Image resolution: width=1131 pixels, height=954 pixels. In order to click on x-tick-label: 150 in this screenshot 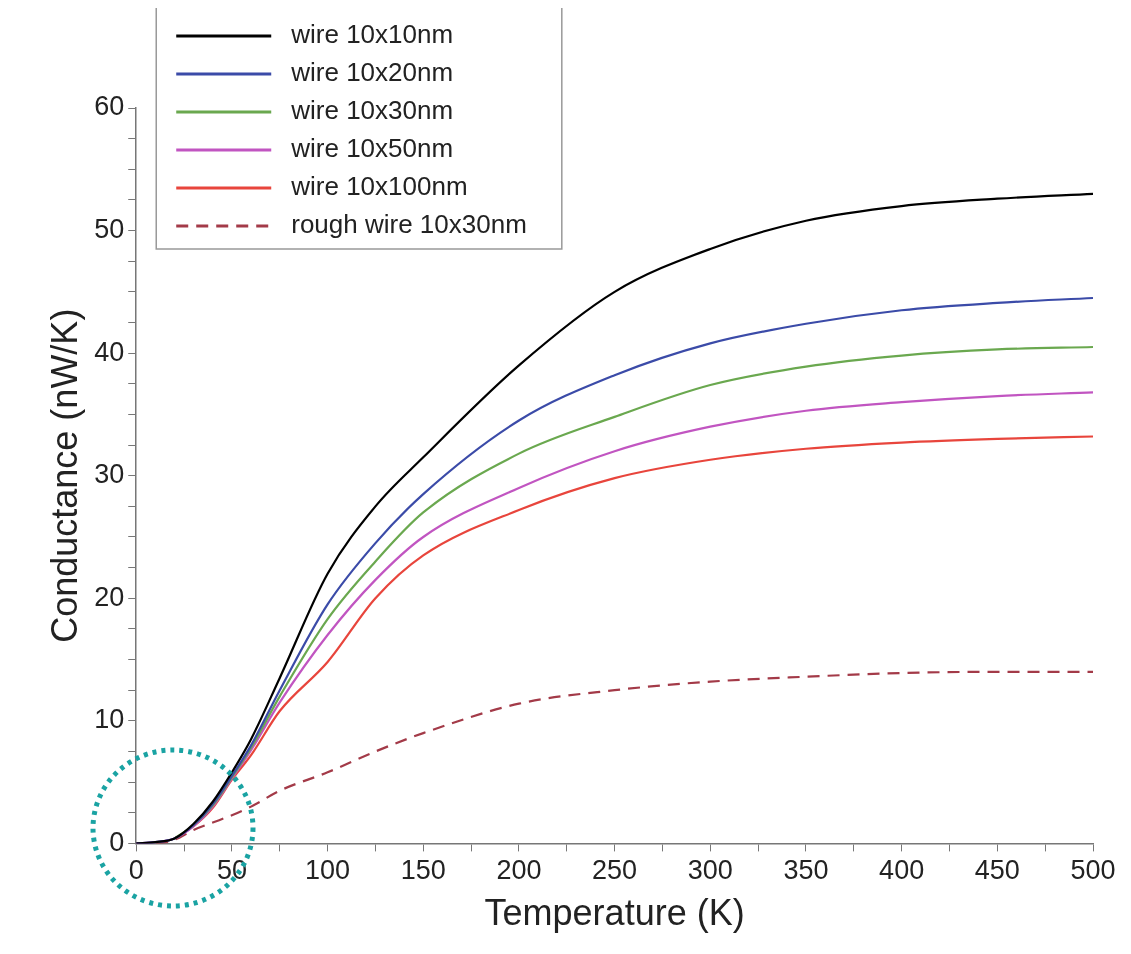, I will do `click(423, 870)`.